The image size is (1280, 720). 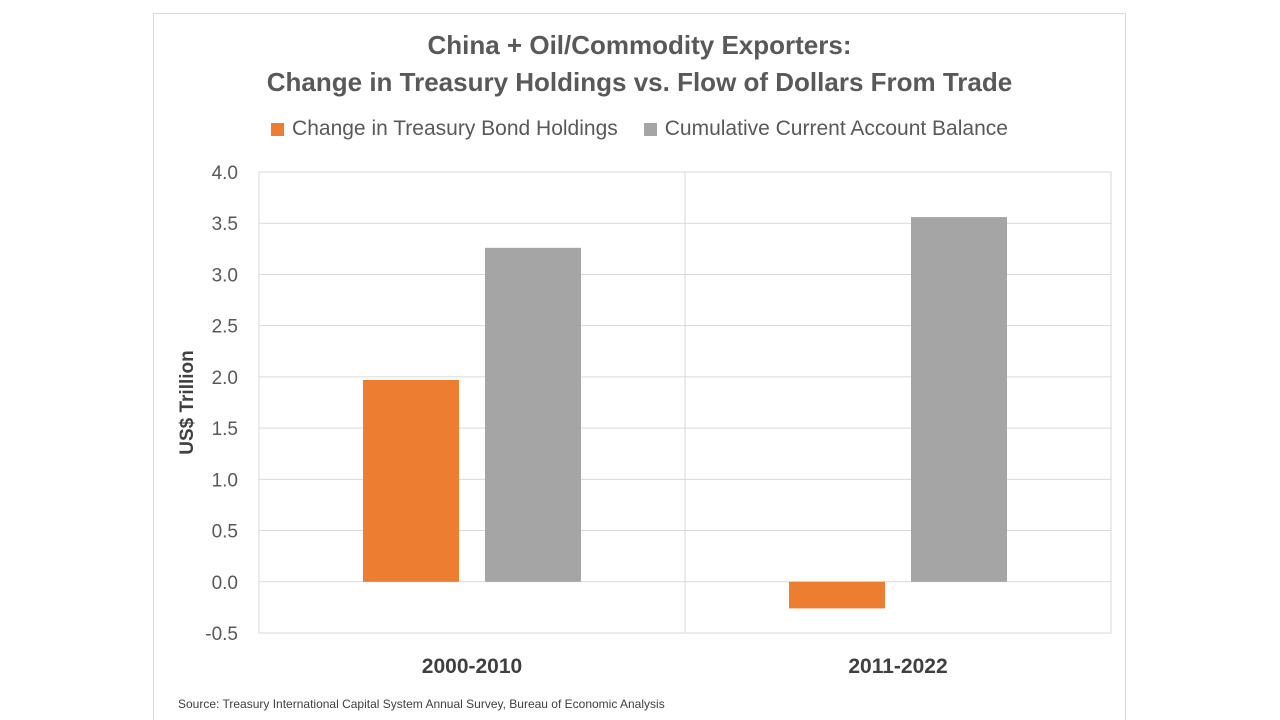 What do you see at coordinates (225, 429) in the screenshot?
I see `y-tick-label: 1.5` at bounding box center [225, 429].